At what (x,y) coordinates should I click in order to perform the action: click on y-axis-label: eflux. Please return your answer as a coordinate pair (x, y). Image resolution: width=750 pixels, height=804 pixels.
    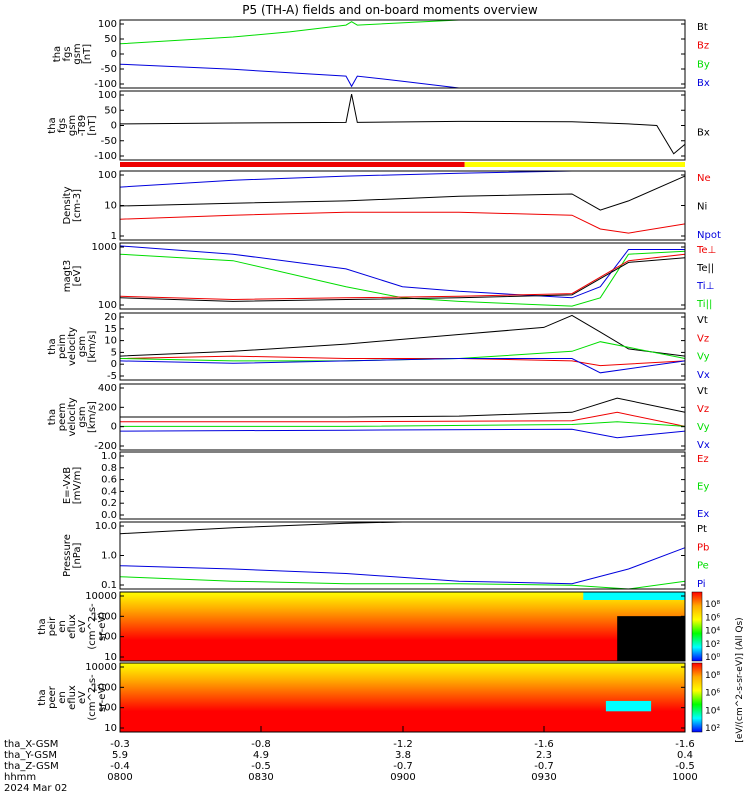
    Looking at the image, I should click on (72, 697).